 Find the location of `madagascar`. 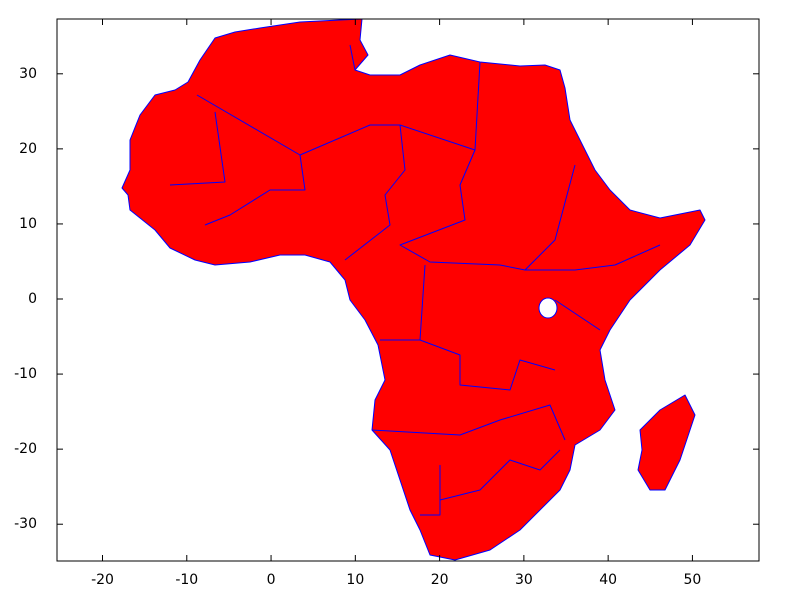

madagascar is located at coordinates (666, 442).